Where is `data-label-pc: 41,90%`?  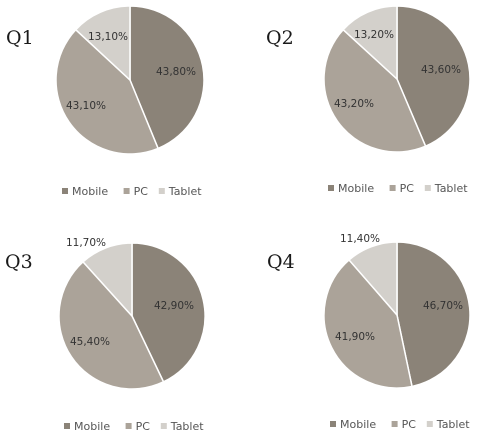
data-label-pc: 41,90% is located at coordinates (355, 337).